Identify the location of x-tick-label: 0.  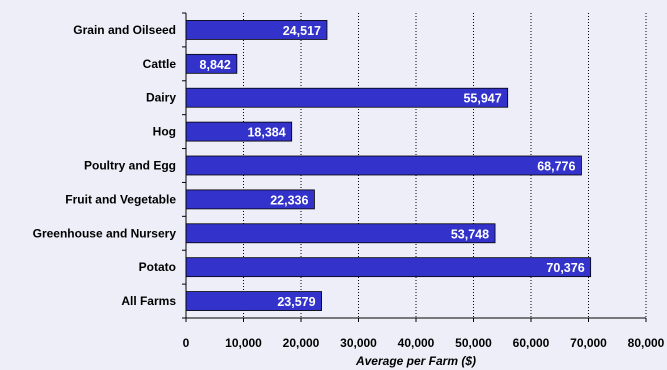
(186, 343).